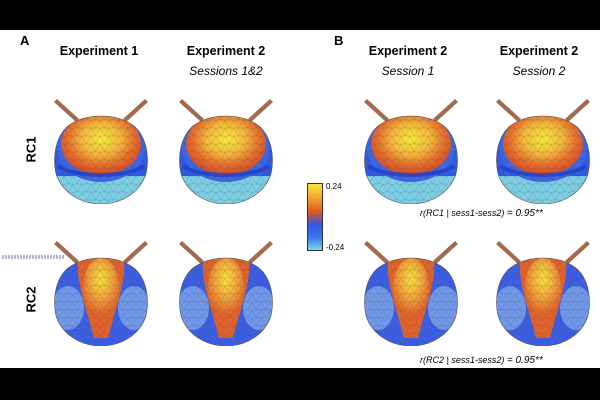  What do you see at coordinates (462, 360) in the screenshot?
I see `correlation-rc2-label: r(RC2 | sess1-sess2)` at bounding box center [462, 360].